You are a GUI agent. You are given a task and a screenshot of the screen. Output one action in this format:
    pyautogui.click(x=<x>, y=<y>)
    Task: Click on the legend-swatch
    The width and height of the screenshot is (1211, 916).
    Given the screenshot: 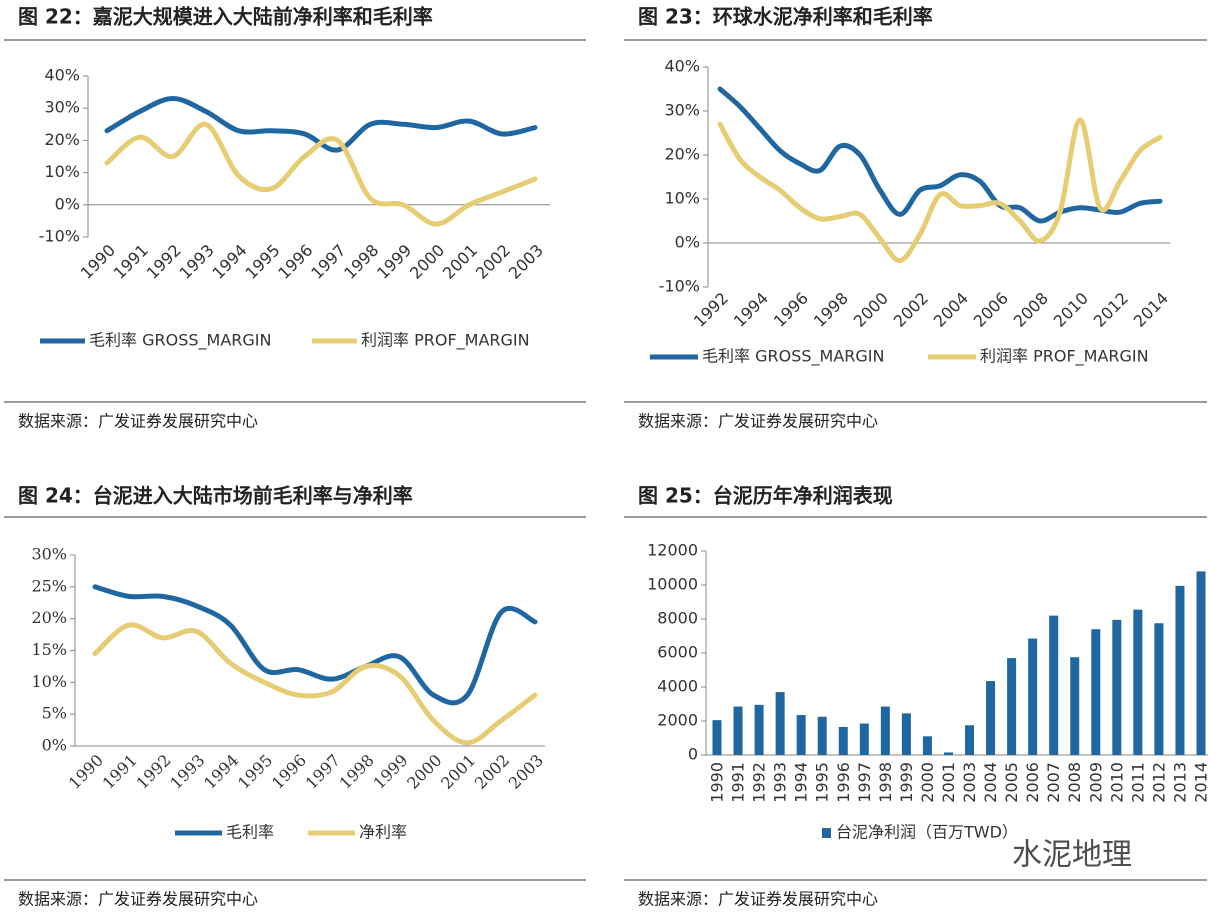 What is the action you would take?
    pyautogui.click(x=826, y=833)
    